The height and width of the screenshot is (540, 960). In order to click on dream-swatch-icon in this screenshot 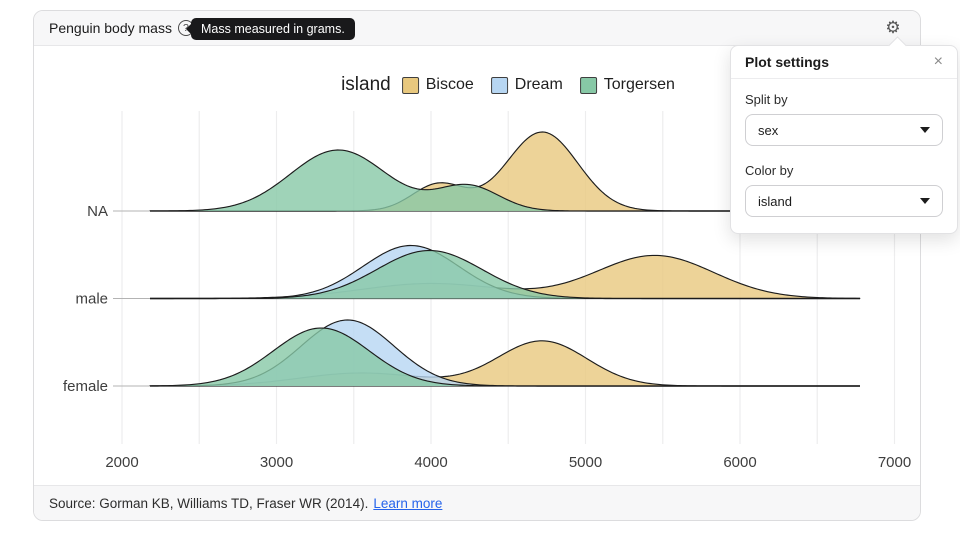, I will do `click(499, 85)`.